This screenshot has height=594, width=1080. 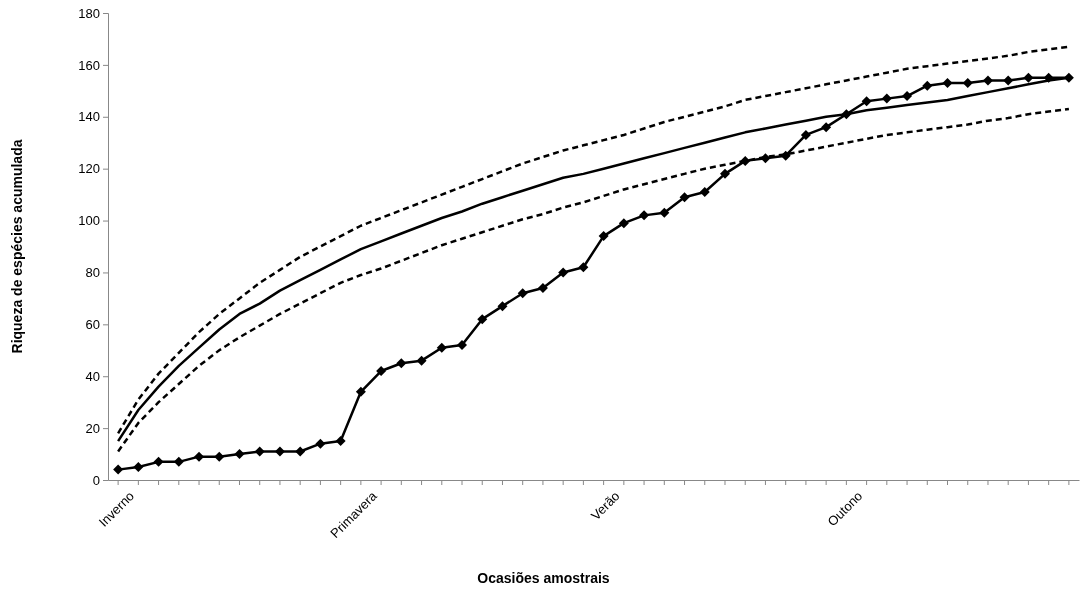 What do you see at coordinates (92, 428) in the screenshot?
I see `y-tick-label: 20` at bounding box center [92, 428].